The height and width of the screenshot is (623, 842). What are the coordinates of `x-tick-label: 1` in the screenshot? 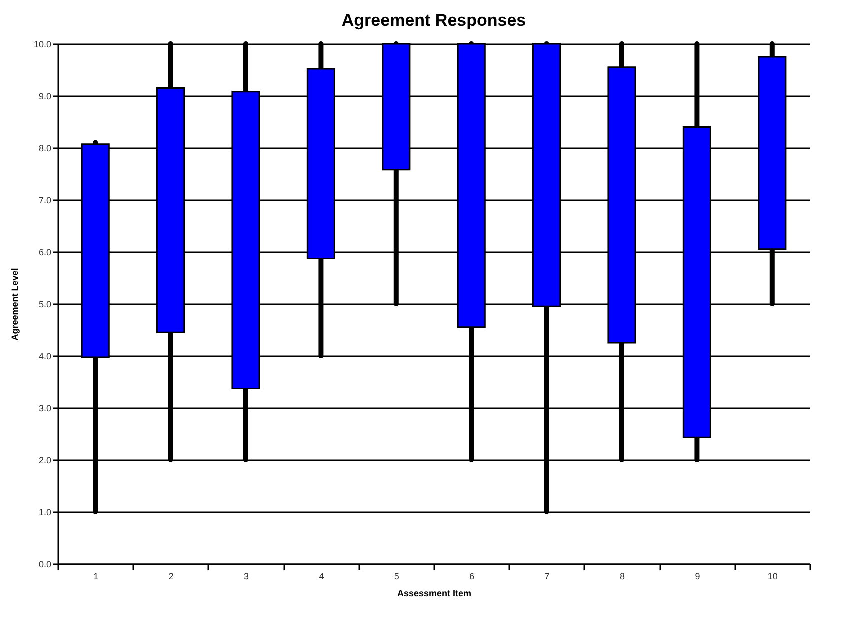 It's located at (96, 577).